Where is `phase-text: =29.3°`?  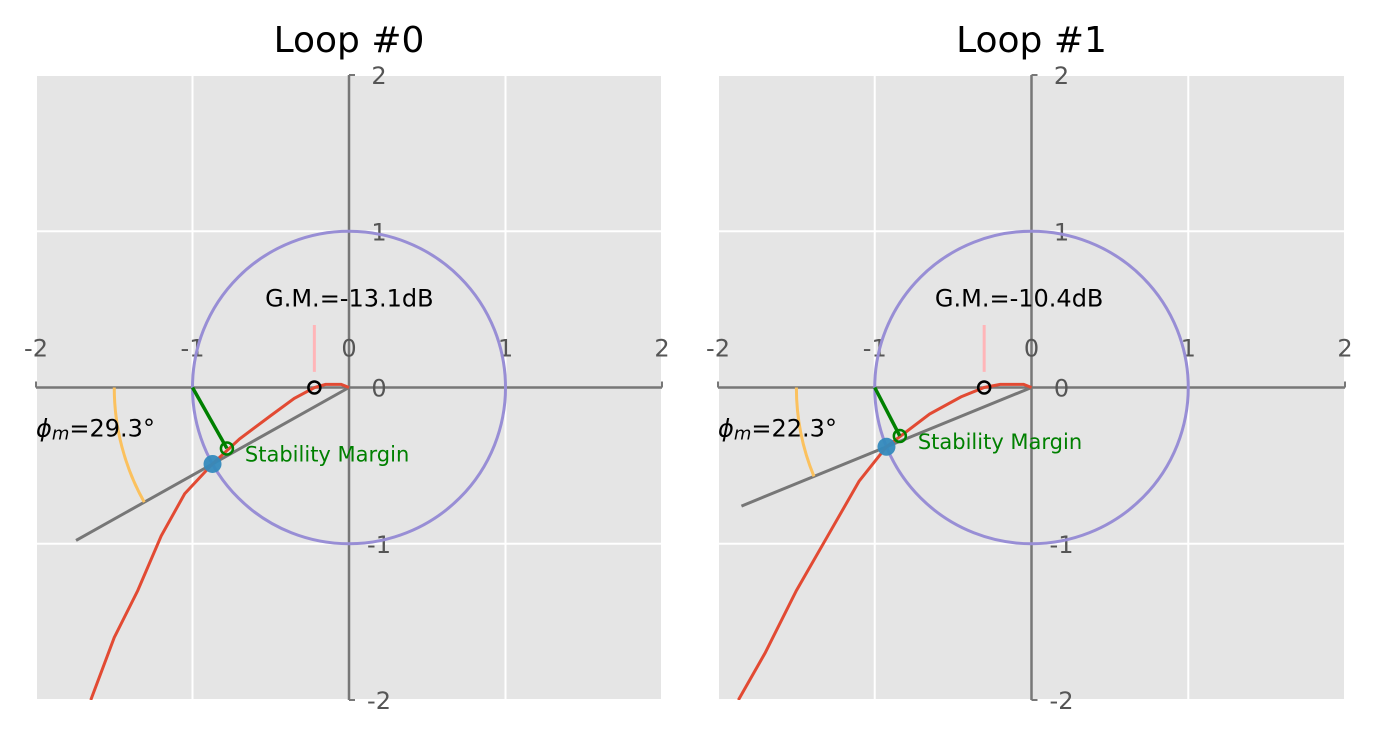
phase-text: =29.3° is located at coordinates (112, 429).